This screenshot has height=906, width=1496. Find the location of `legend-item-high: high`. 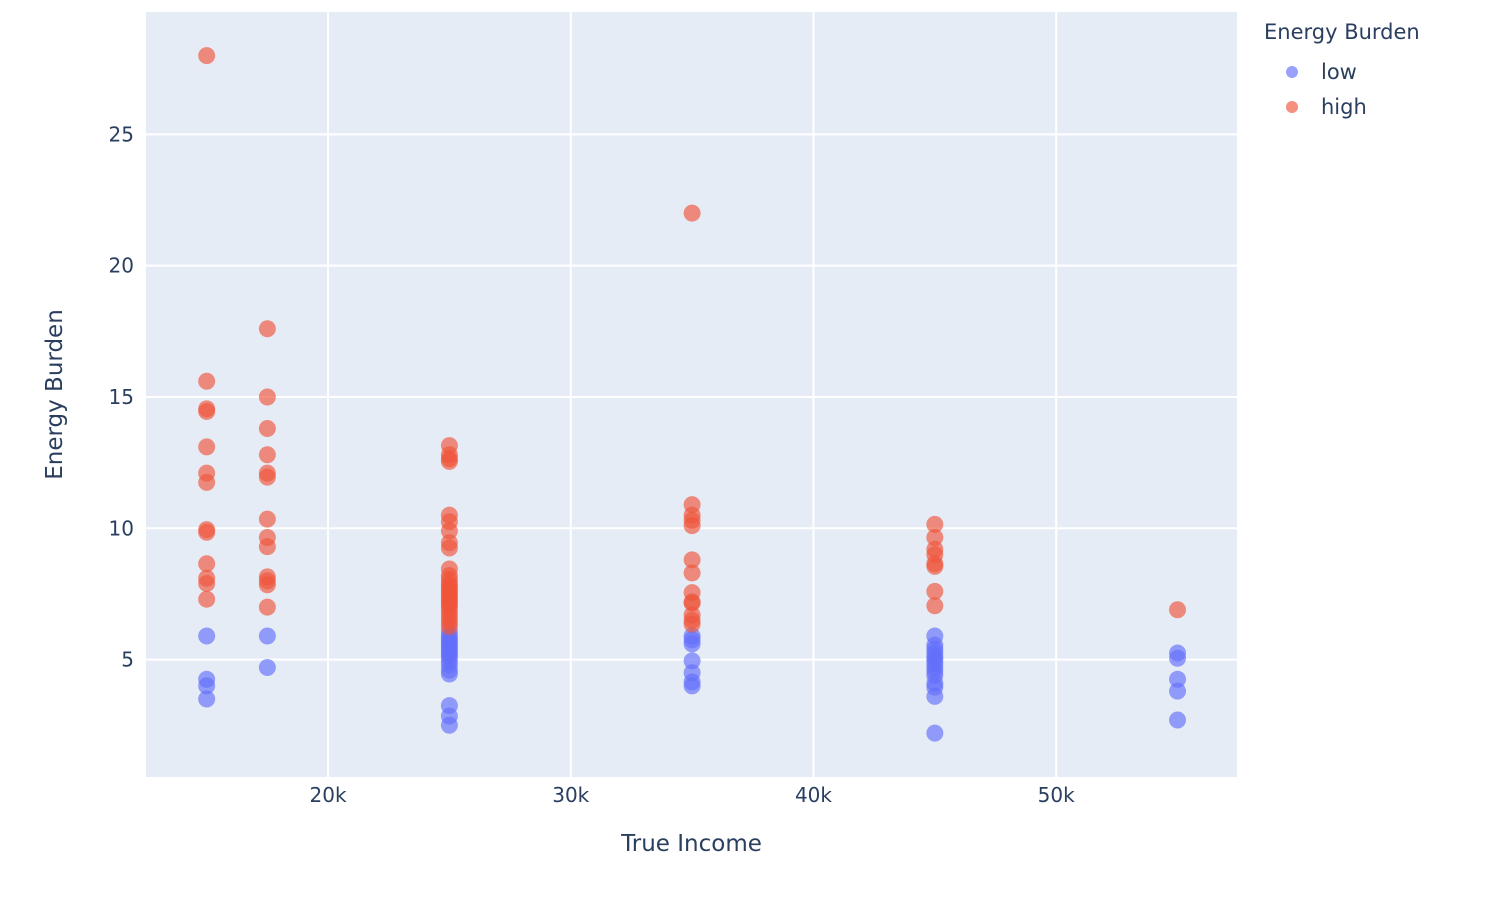

legend-item-high: high is located at coordinates (1362, 106).